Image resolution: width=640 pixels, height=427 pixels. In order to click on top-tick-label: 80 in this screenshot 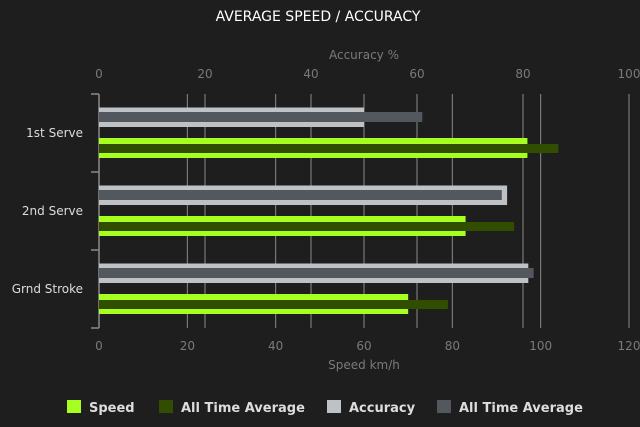, I will do `click(522, 74)`.